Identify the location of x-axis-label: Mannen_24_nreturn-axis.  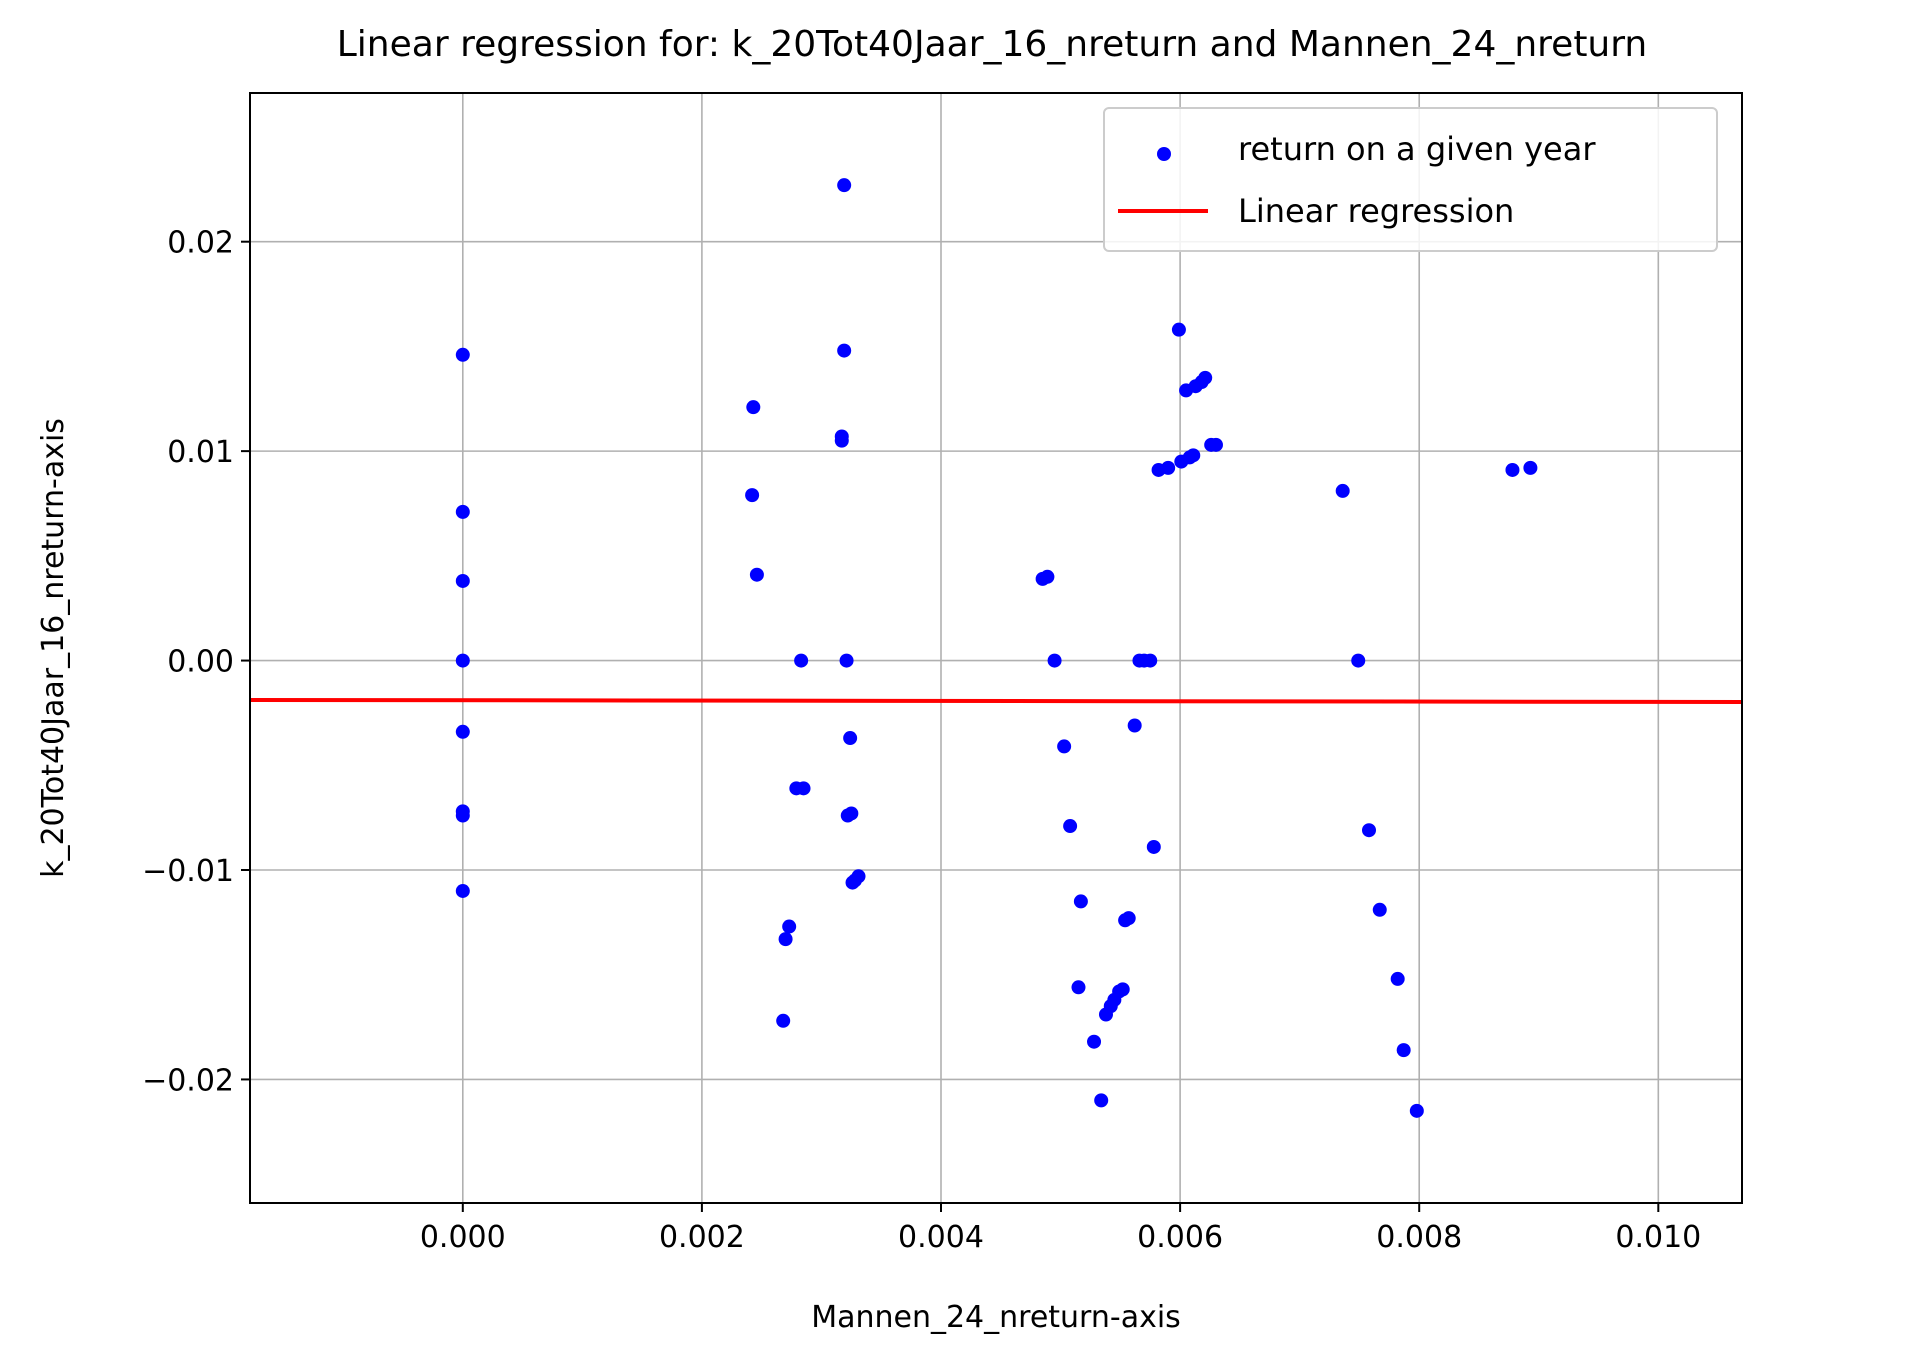
(996, 1317).